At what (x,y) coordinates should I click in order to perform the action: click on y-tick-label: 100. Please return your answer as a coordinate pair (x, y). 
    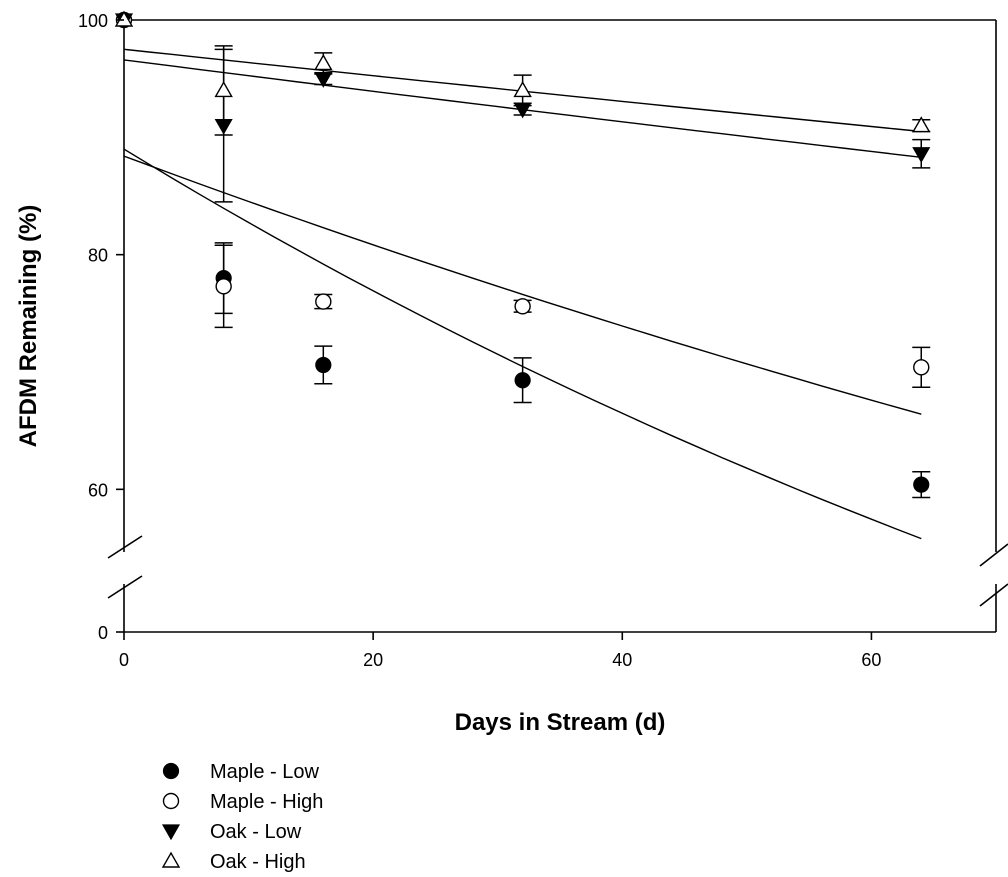
    Looking at the image, I should click on (93, 21).